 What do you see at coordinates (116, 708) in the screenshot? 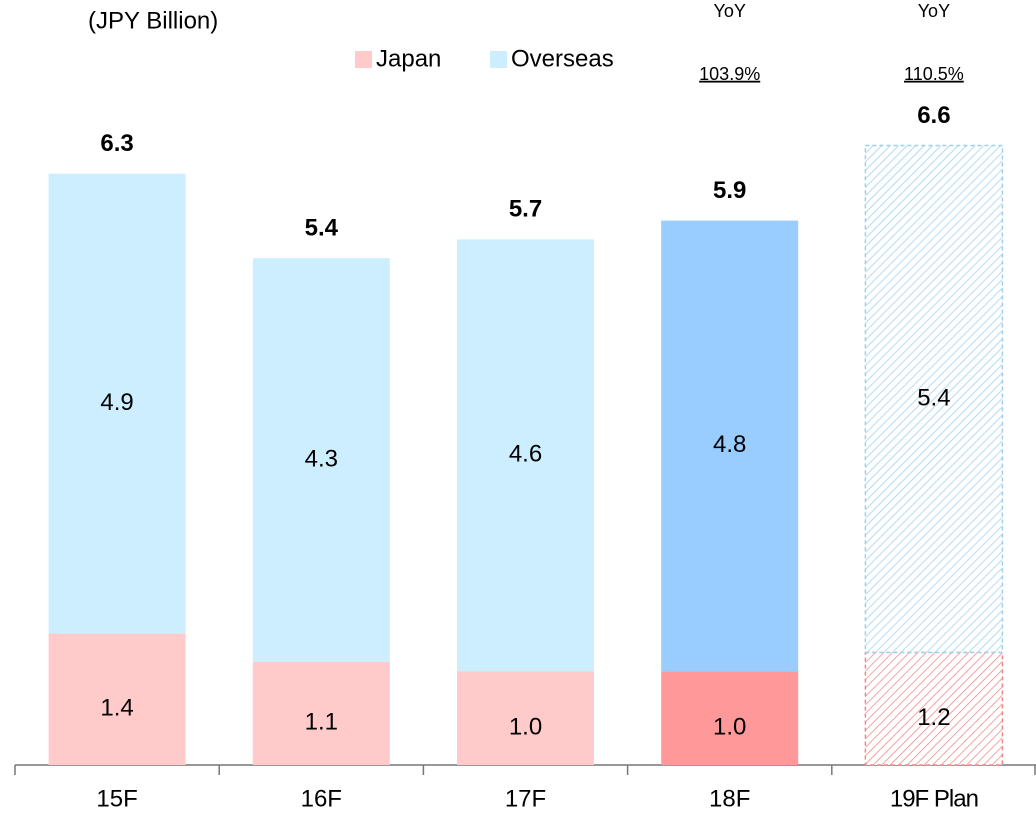
I see `value-label: 1.4` at bounding box center [116, 708].